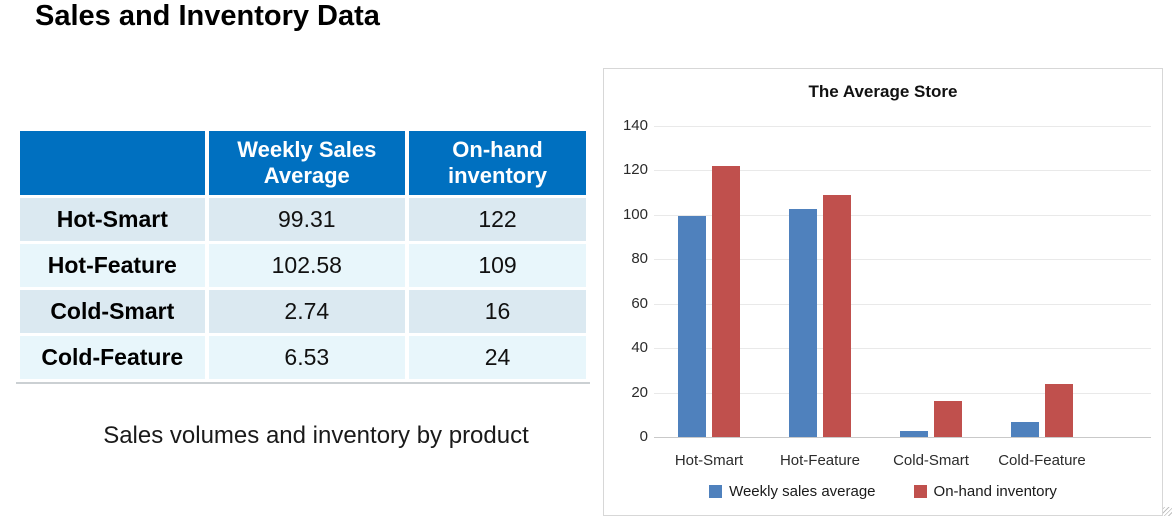 The width and height of the screenshot is (1173, 517). I want to click on y-axis-tick-label: 0, so click(643, 436).